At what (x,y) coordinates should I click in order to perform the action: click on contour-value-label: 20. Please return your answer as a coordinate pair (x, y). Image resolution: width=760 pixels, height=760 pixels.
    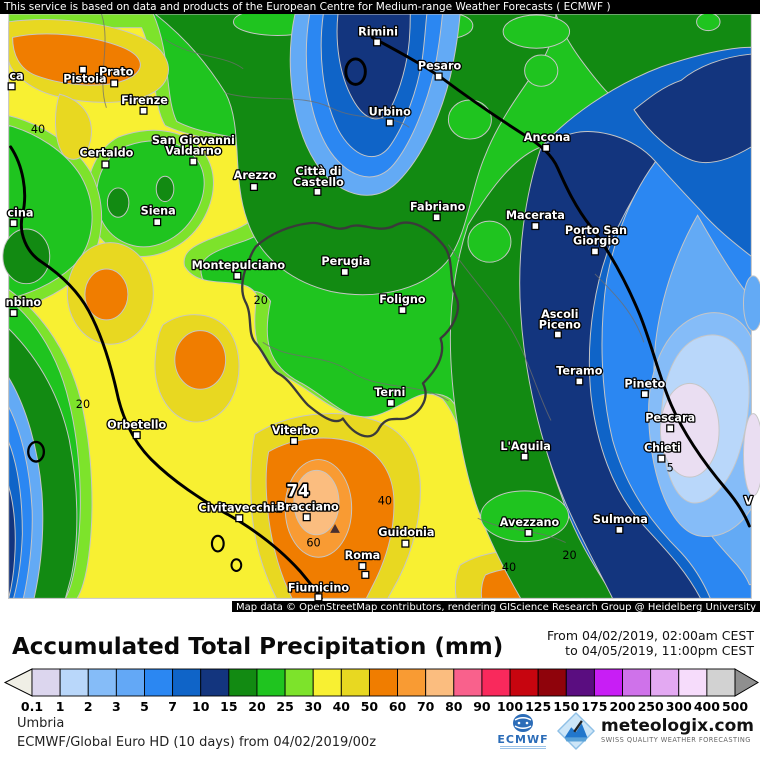
    Looking at the image, I should click on (261, 300).